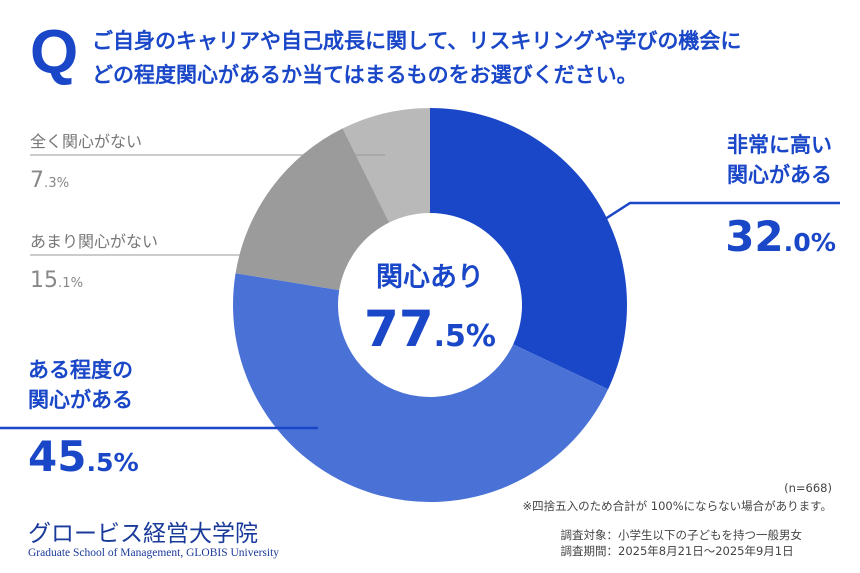 The height and width of the screenshot is (573, 860). I want to click on rounding-note: ※四捨五入のため合計が 100%にならない場合があります。, so click(677, 506).